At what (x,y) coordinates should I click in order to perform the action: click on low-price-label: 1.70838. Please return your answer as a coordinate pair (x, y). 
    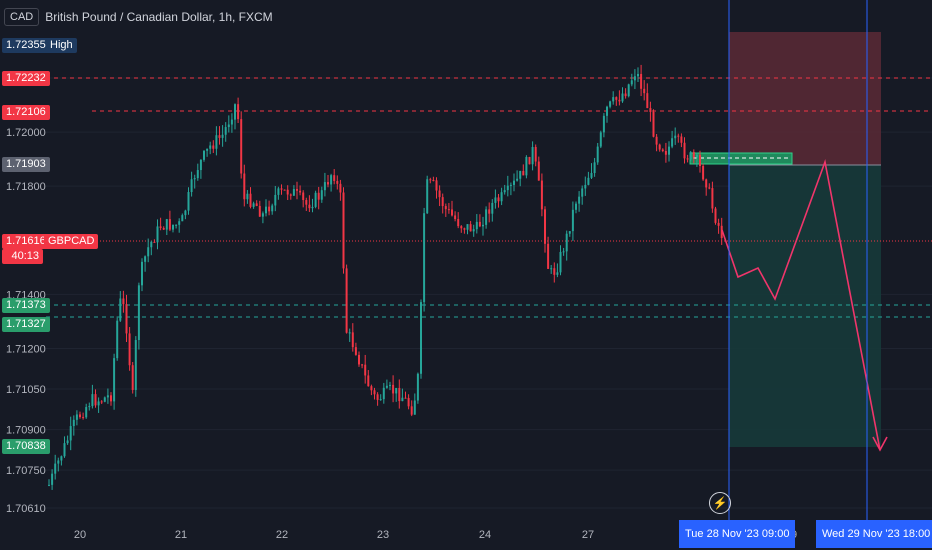
    Looking at the image, I should click on (26, 446).